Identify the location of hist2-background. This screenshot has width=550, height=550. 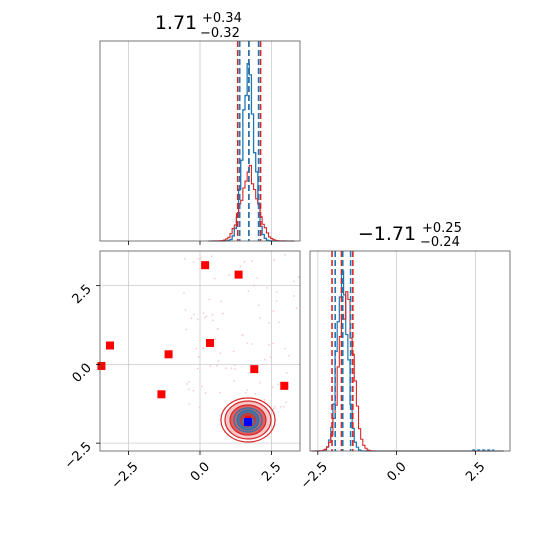
(410, 351).